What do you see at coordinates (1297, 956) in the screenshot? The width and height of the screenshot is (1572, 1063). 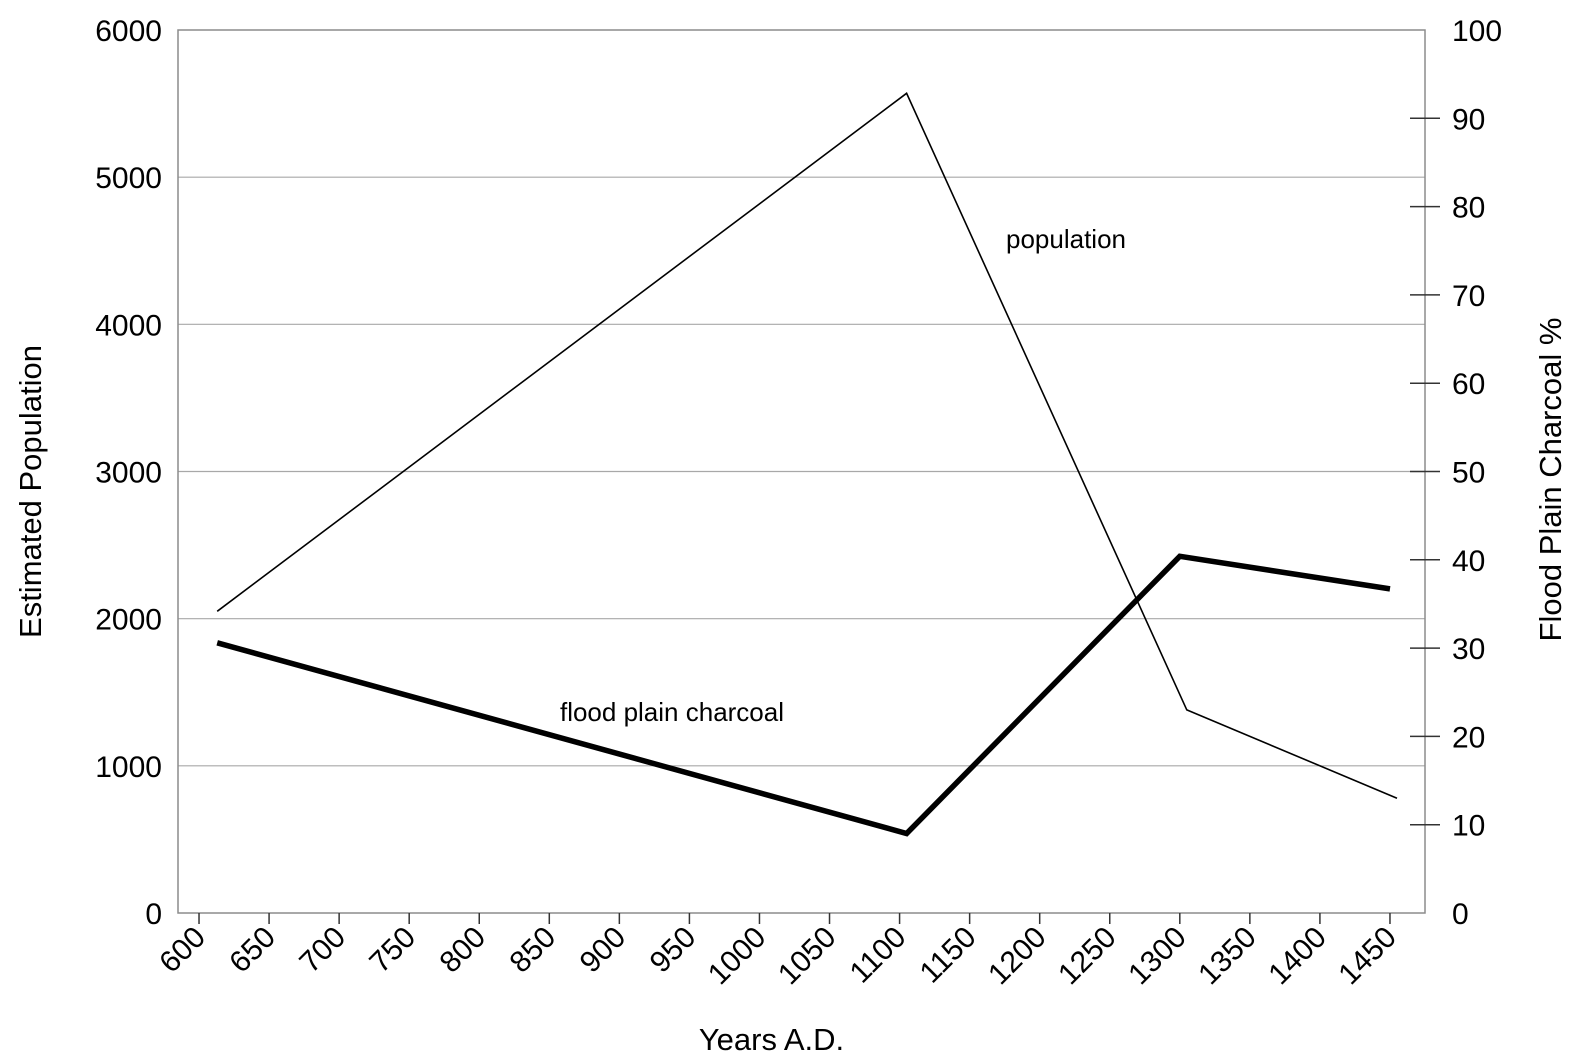 I see `x-tick-label: 1400` at bounding box center [1297, 956].